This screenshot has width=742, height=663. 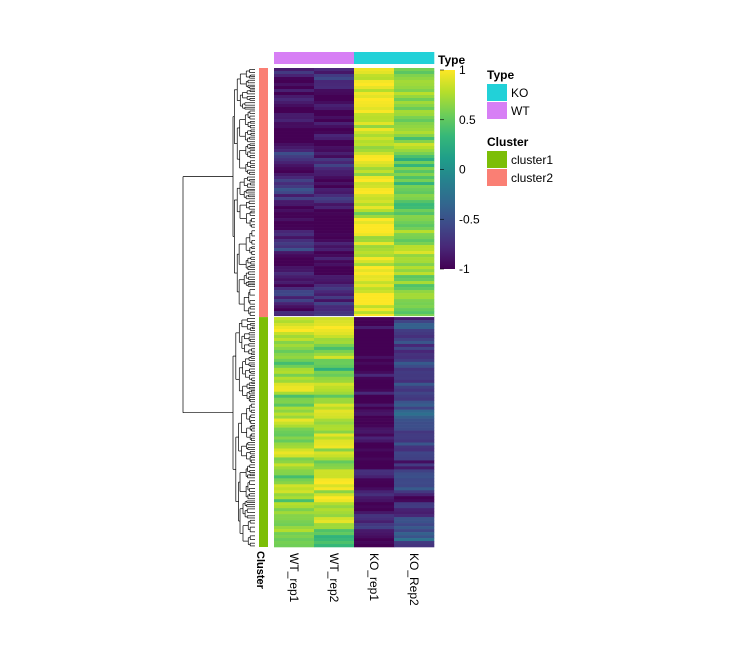 What do you see at coordinates (218, 308) in the screenshot?
I see `row-dendrogram` at bounding box center [218, 308].